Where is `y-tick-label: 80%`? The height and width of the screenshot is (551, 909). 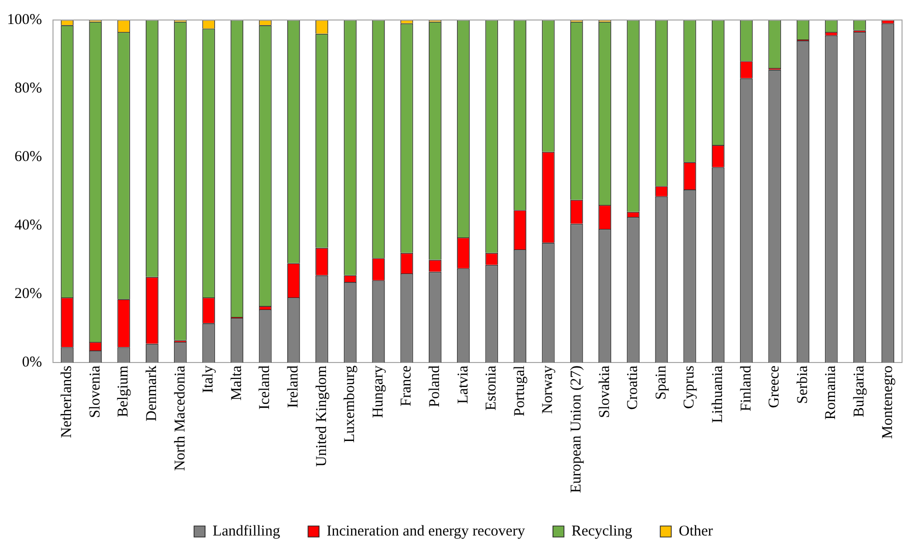 y-tick-label: 80% is located at coordinates (28, 88).